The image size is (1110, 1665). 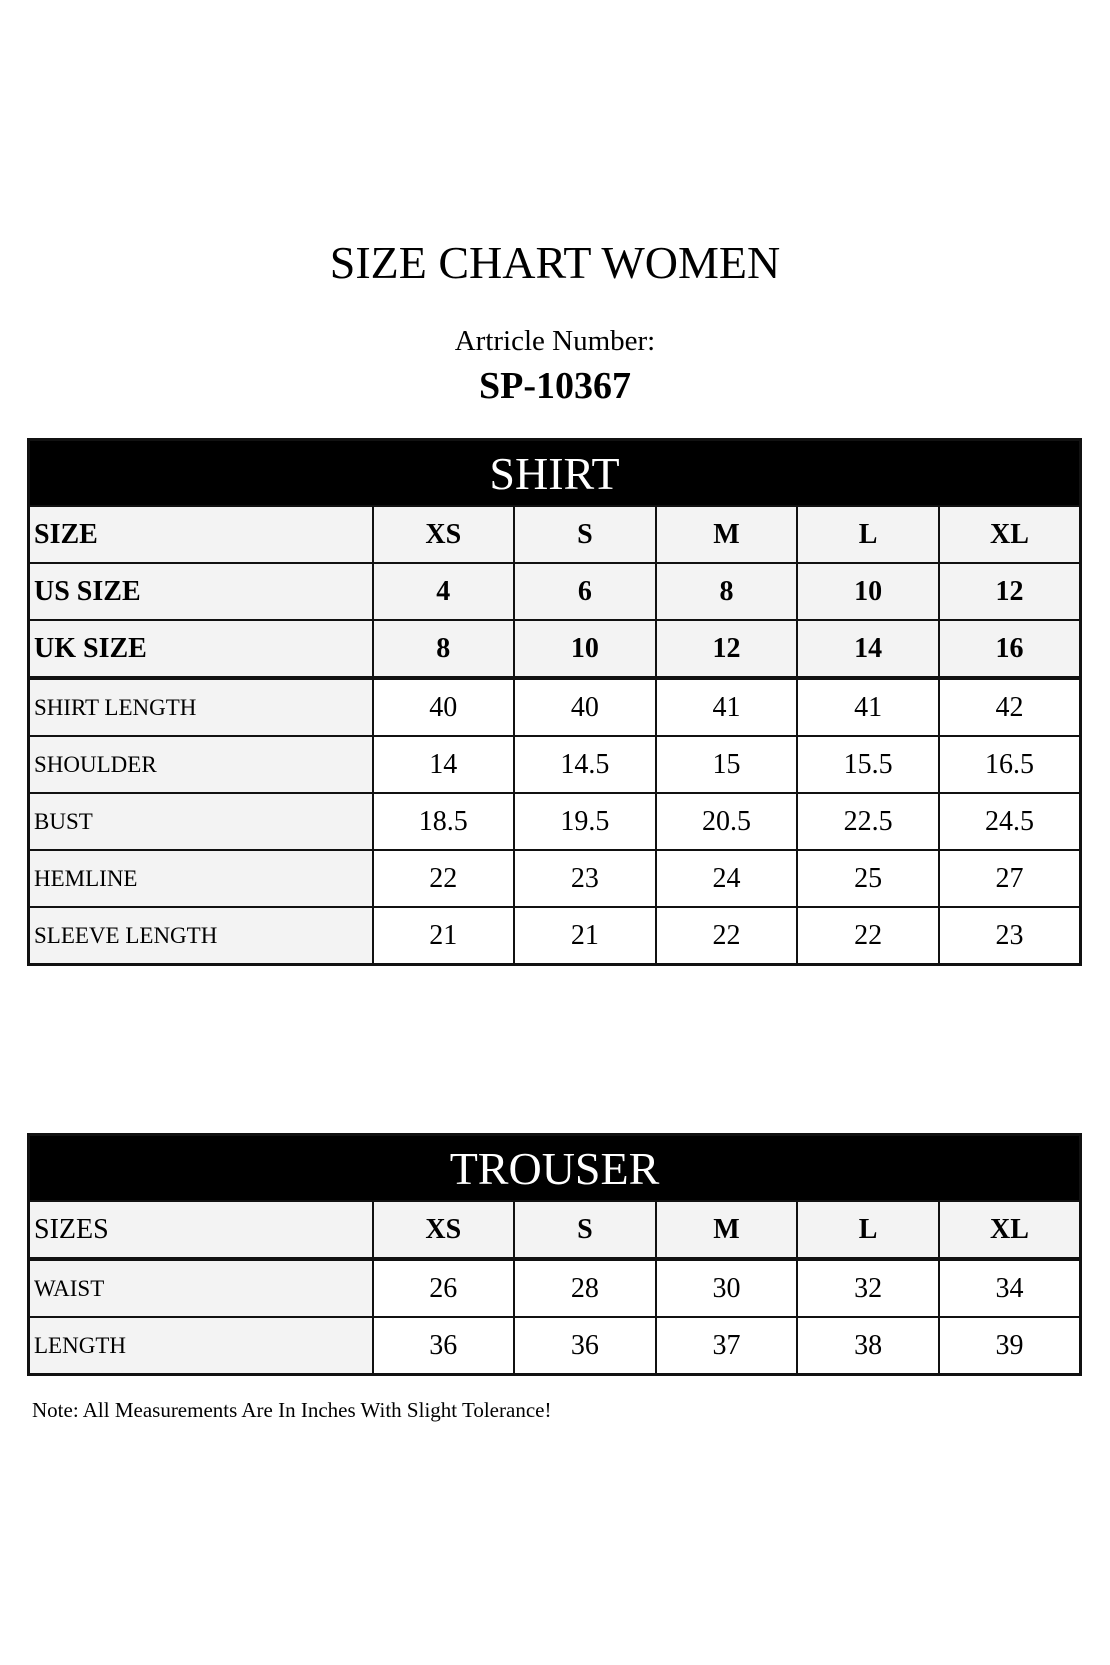 I want to click on row-label: SHOULDER, so click(x=200, y=764).